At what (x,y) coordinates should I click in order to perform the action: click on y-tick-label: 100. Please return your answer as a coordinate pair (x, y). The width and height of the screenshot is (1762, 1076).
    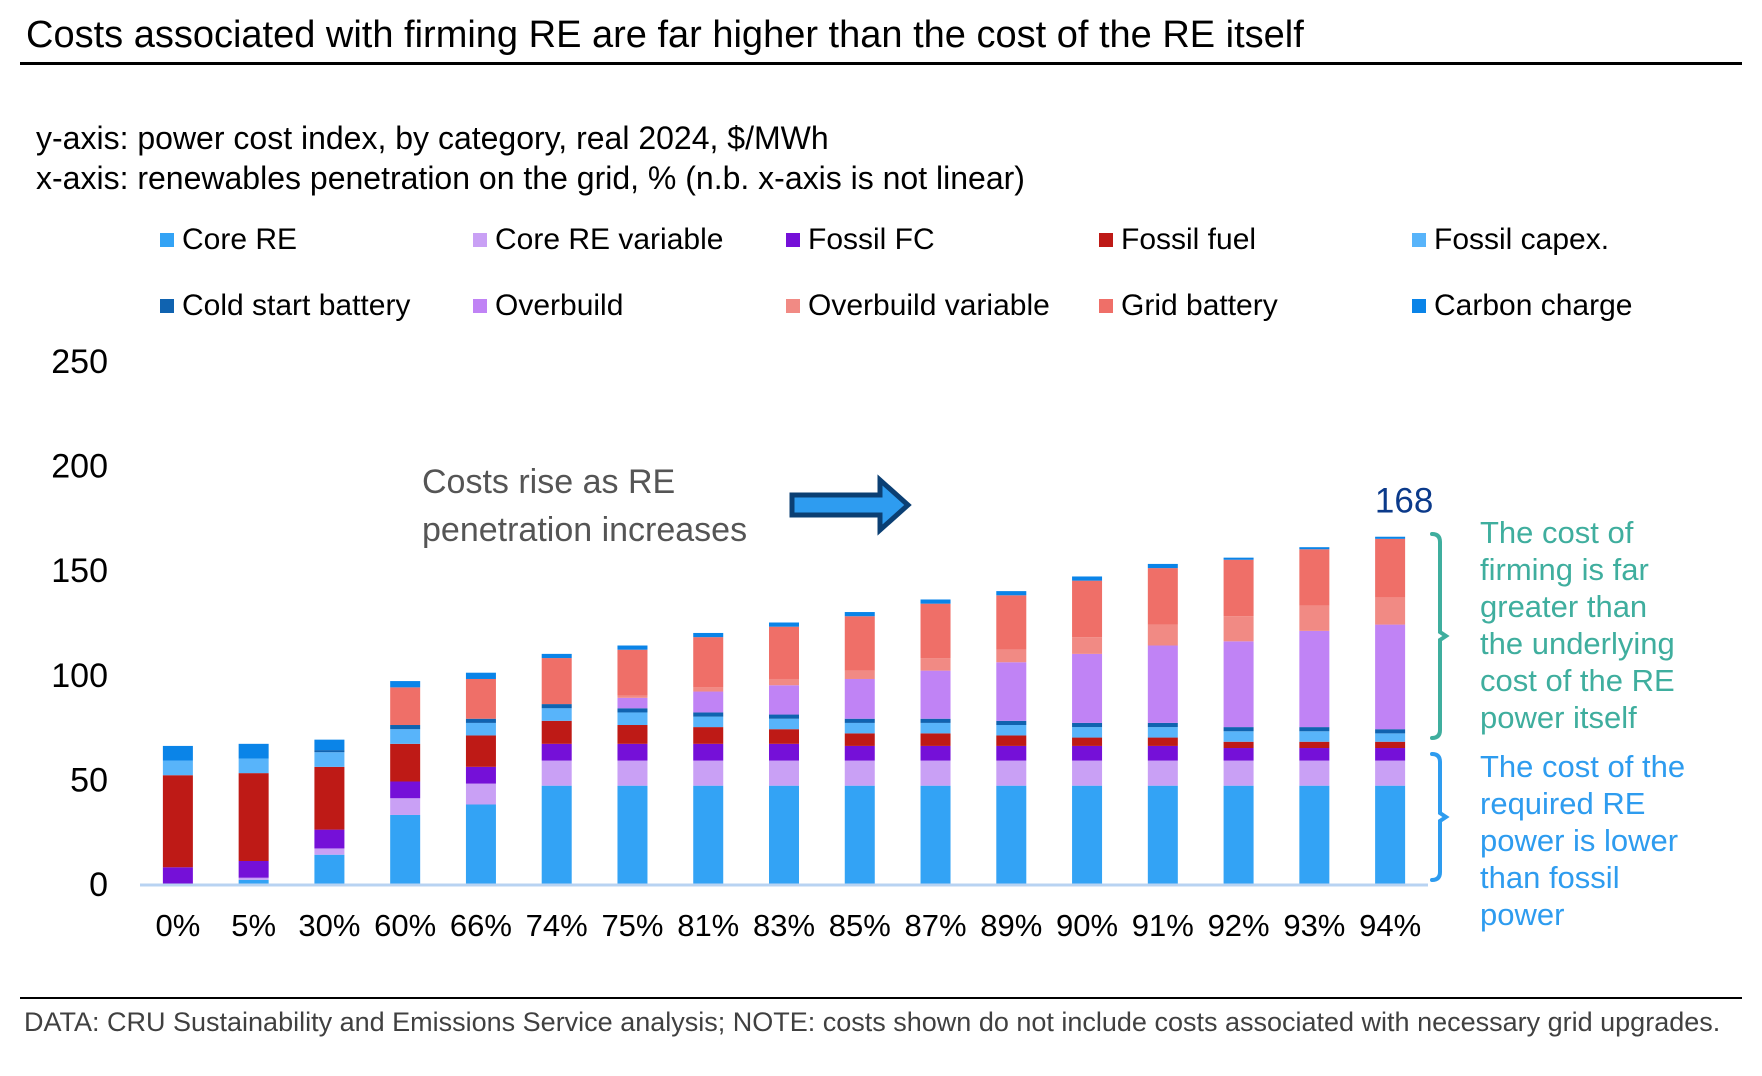
    Looking at the image, I should click on (79, 676).